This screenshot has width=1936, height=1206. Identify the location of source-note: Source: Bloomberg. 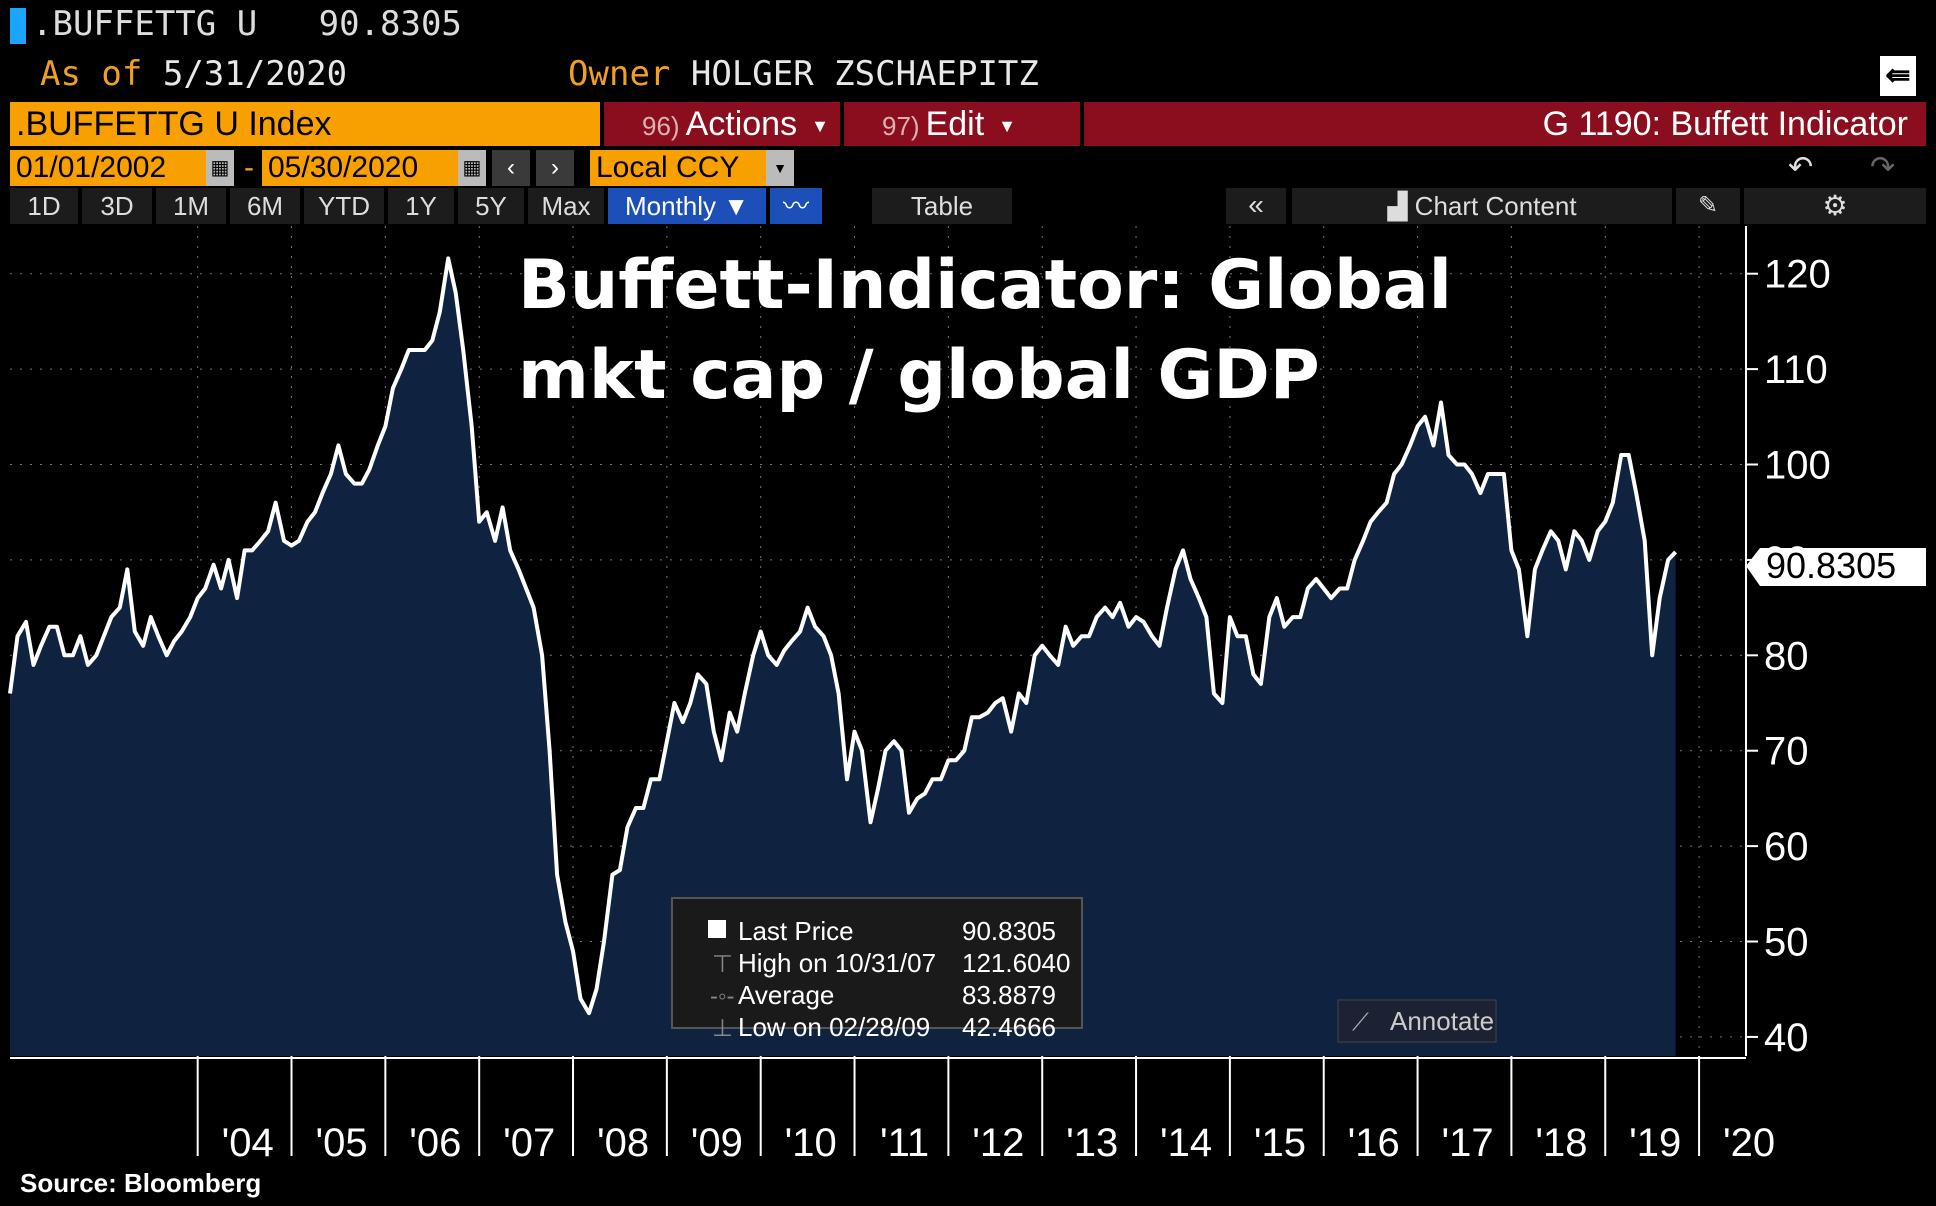
(141, 1183).